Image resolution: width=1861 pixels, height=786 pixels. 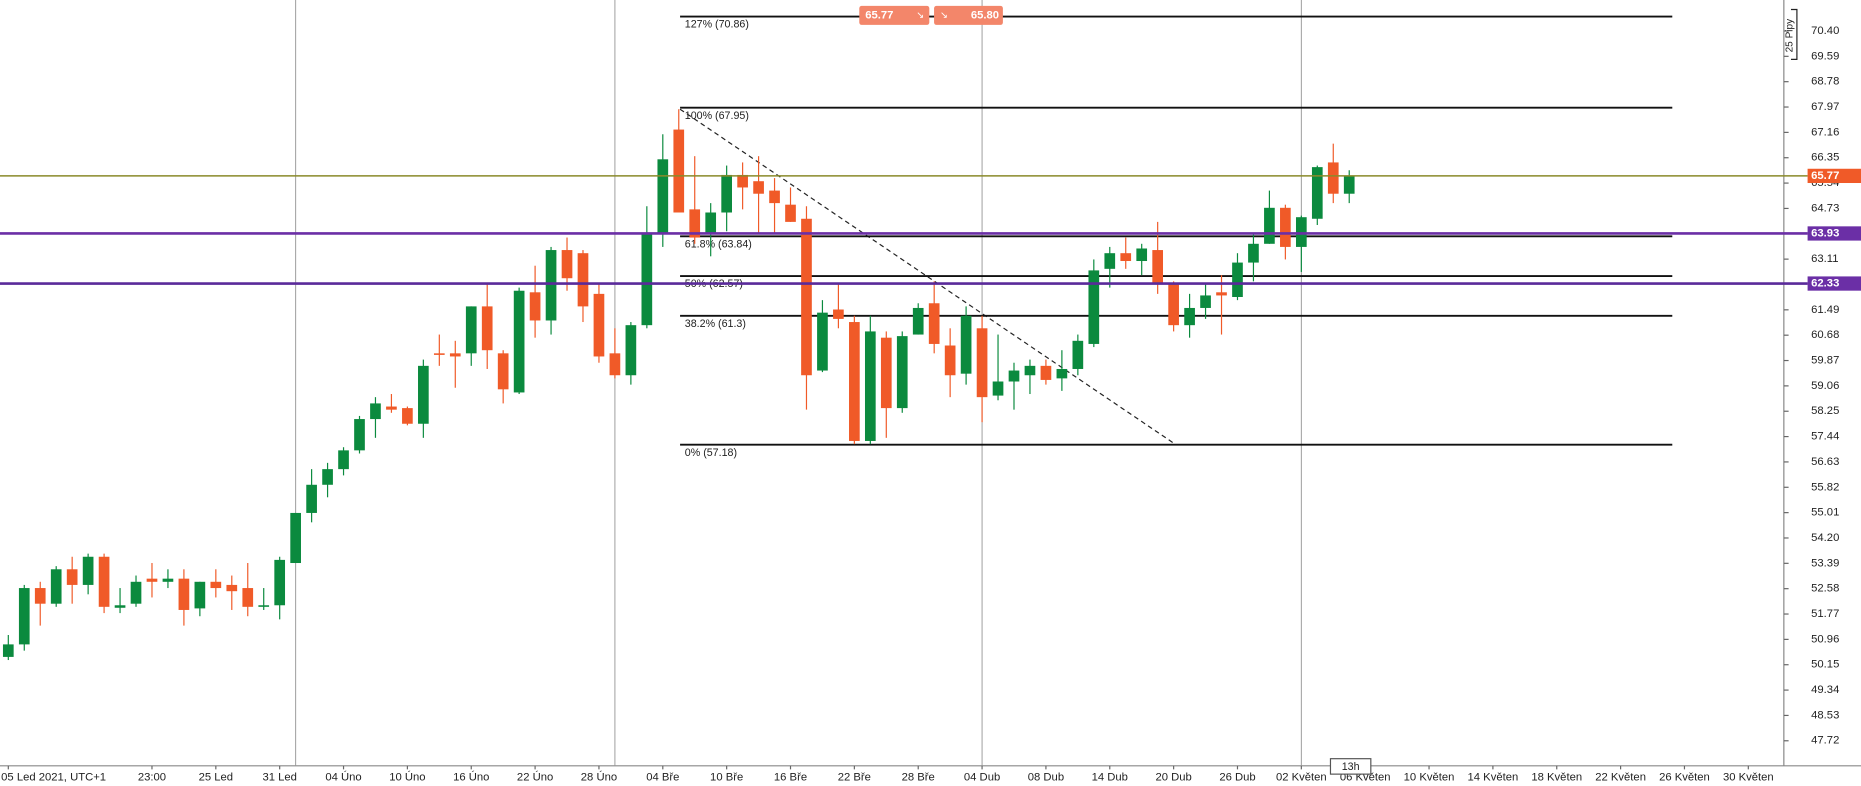 I want to click on x-tick-label: 04 Úno, so click(x=343, y=777).